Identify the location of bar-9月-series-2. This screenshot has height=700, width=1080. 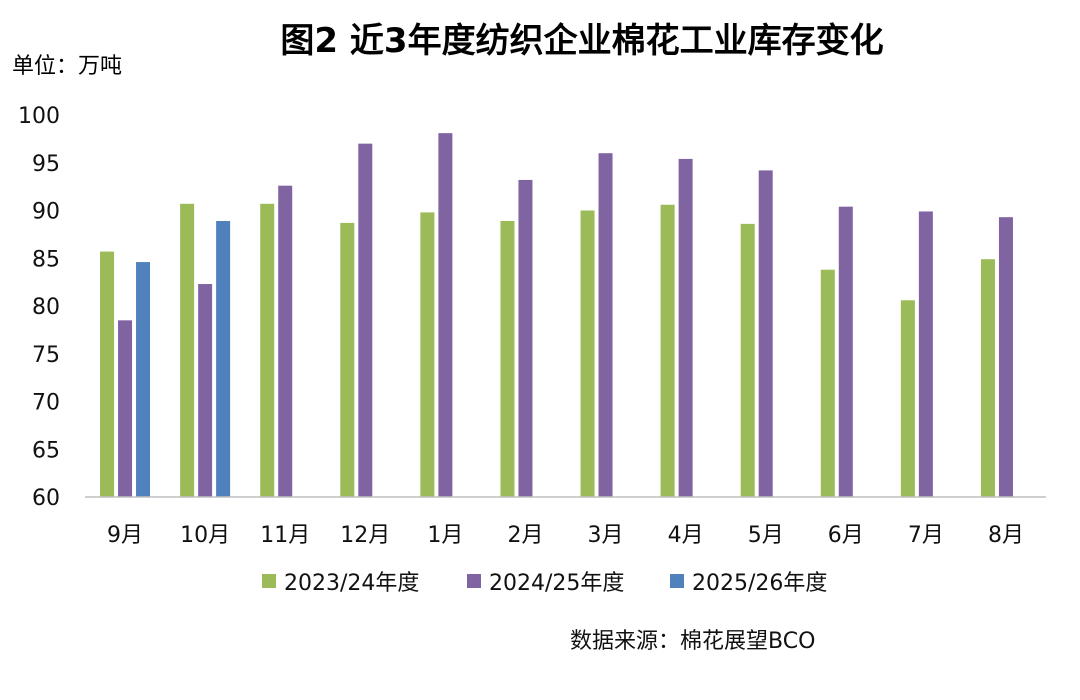
(143, 379).